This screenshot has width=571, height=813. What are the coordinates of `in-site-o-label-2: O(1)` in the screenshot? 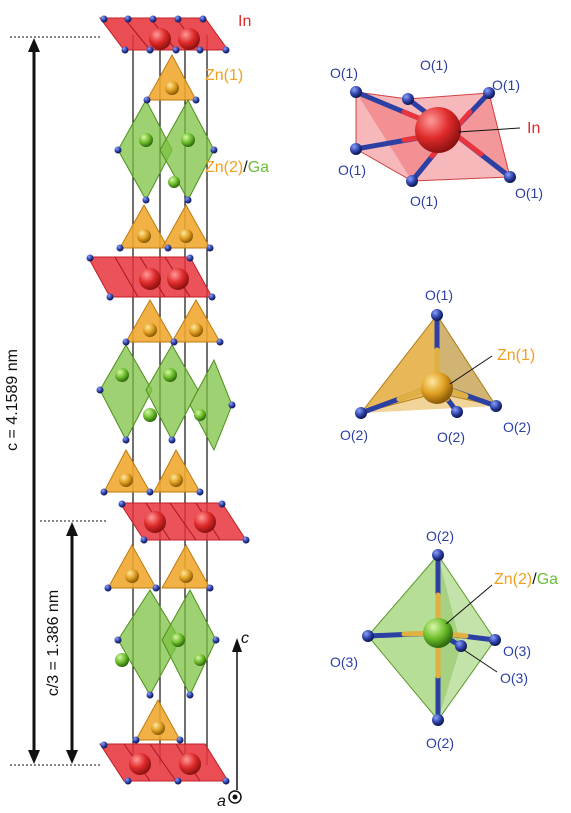 It's located at (434, 65).